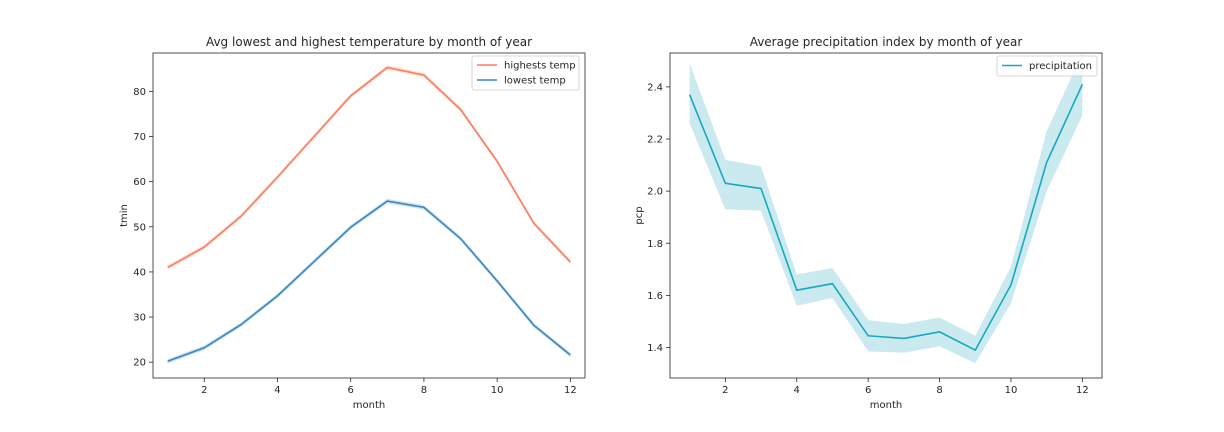 Image resolution: width=1224 pixels, height=432 pixels. Describe the element at coordinates (139, 182) in the screenshot. I see `y-tick-label: 60` at that location.